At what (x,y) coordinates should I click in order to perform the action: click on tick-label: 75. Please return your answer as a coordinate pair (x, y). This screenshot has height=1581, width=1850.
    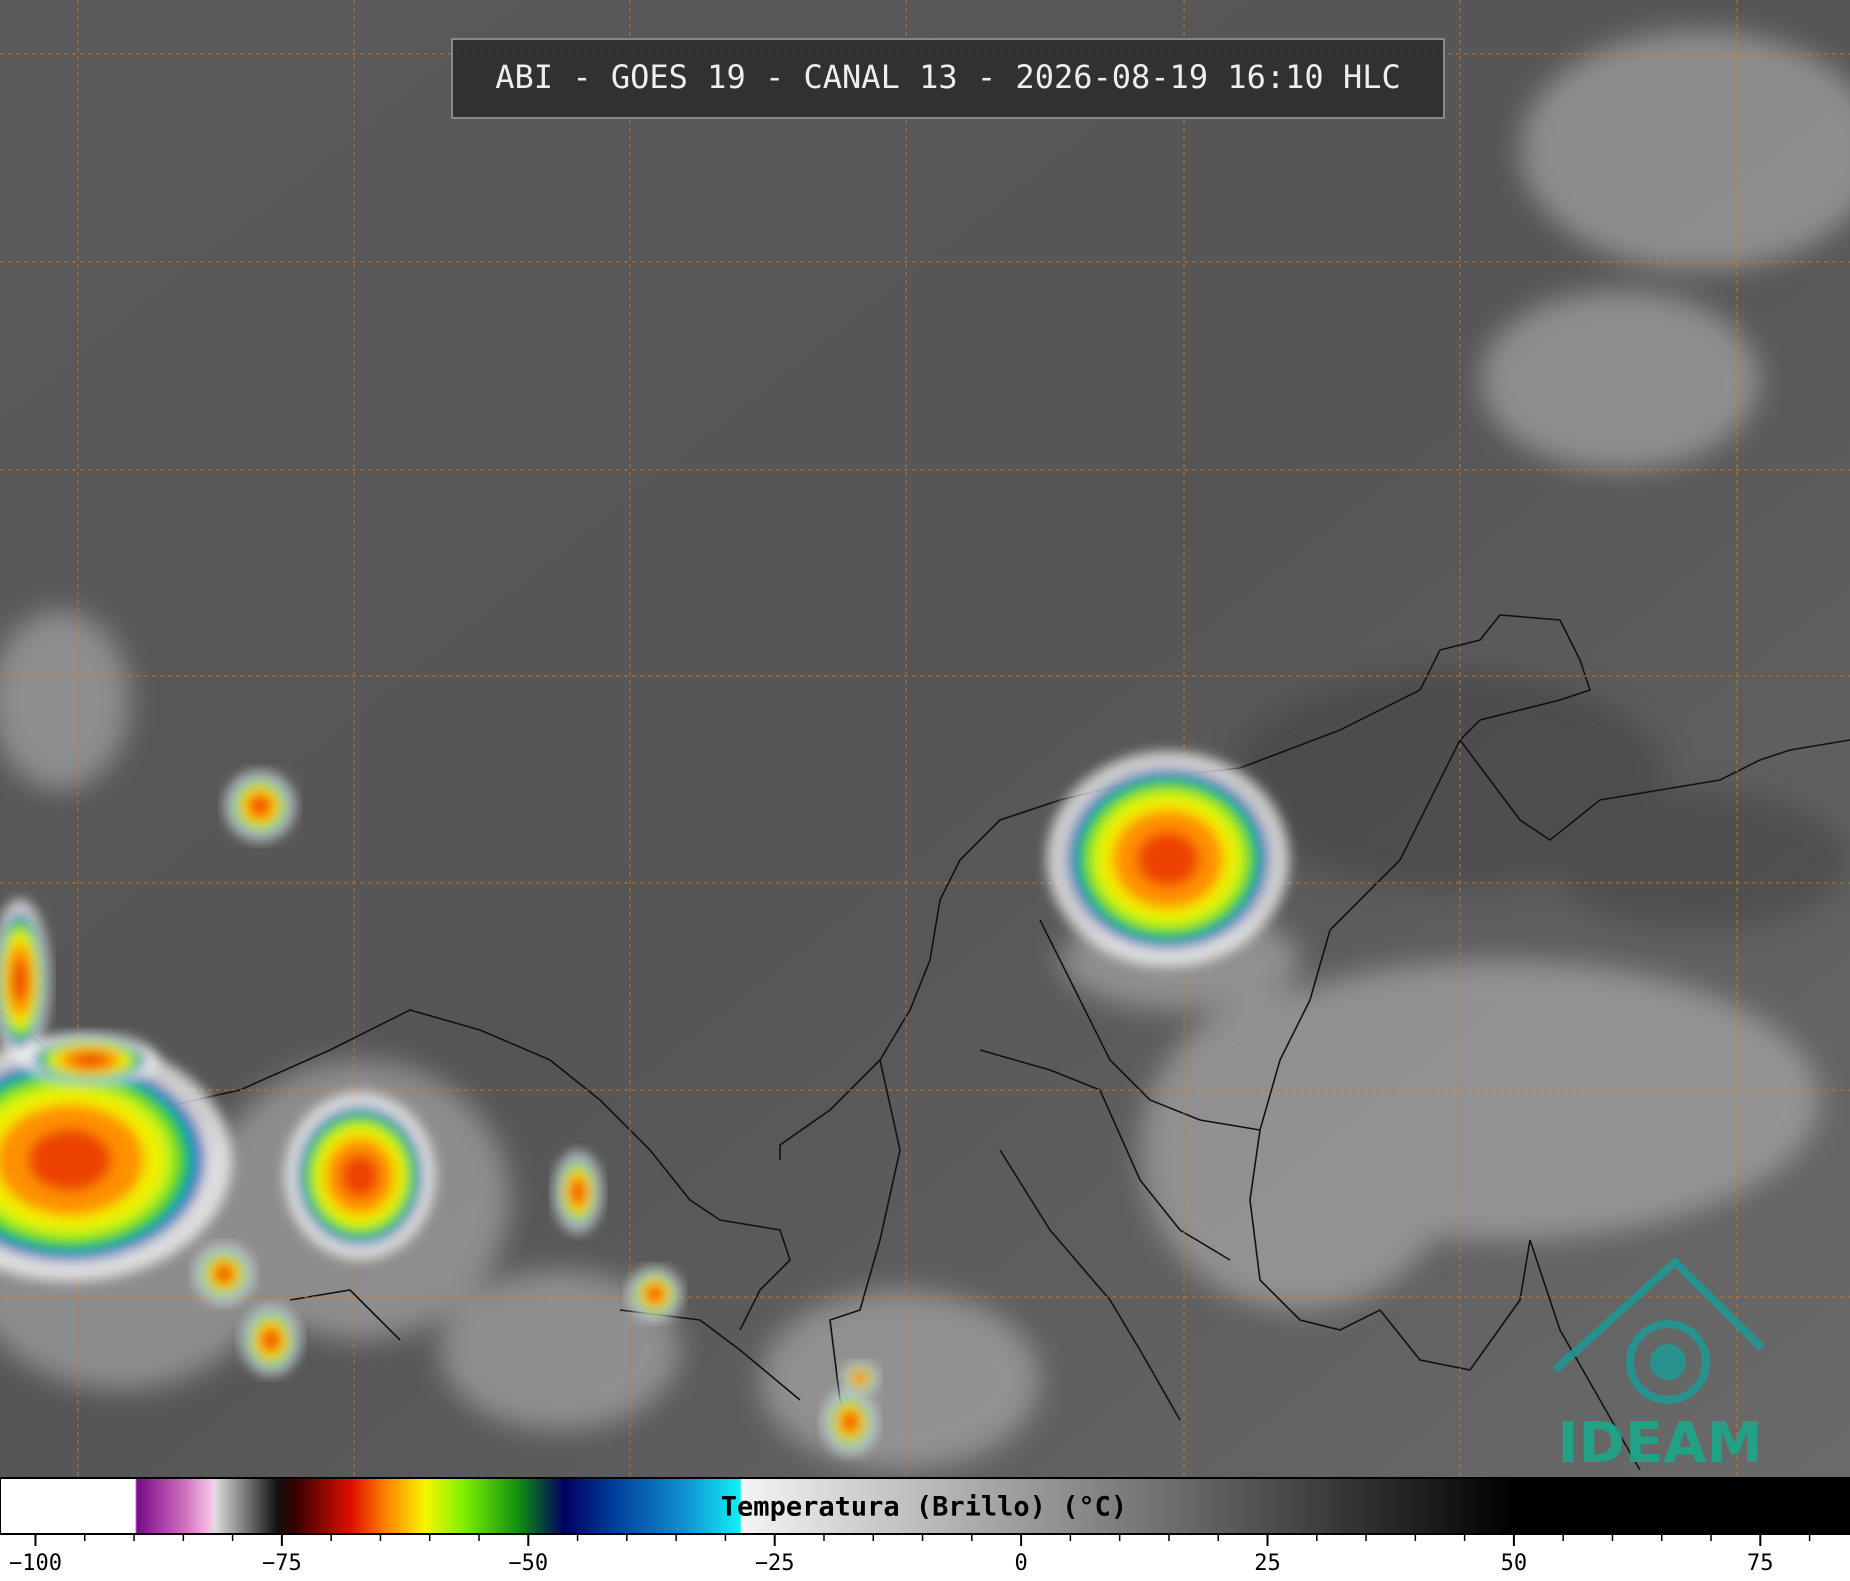
    Looking at the image, I should click on (1760, 1563).